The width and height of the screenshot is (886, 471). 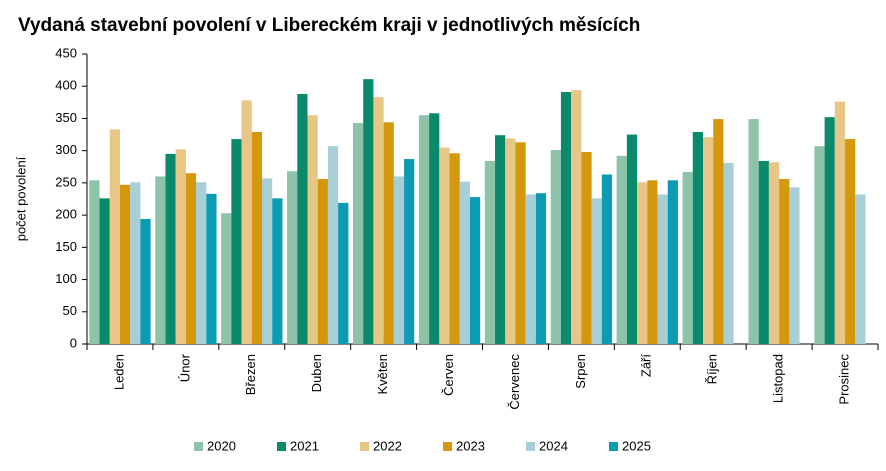 I want to click on x-tick-label: Září, so click(x=646, y=366).